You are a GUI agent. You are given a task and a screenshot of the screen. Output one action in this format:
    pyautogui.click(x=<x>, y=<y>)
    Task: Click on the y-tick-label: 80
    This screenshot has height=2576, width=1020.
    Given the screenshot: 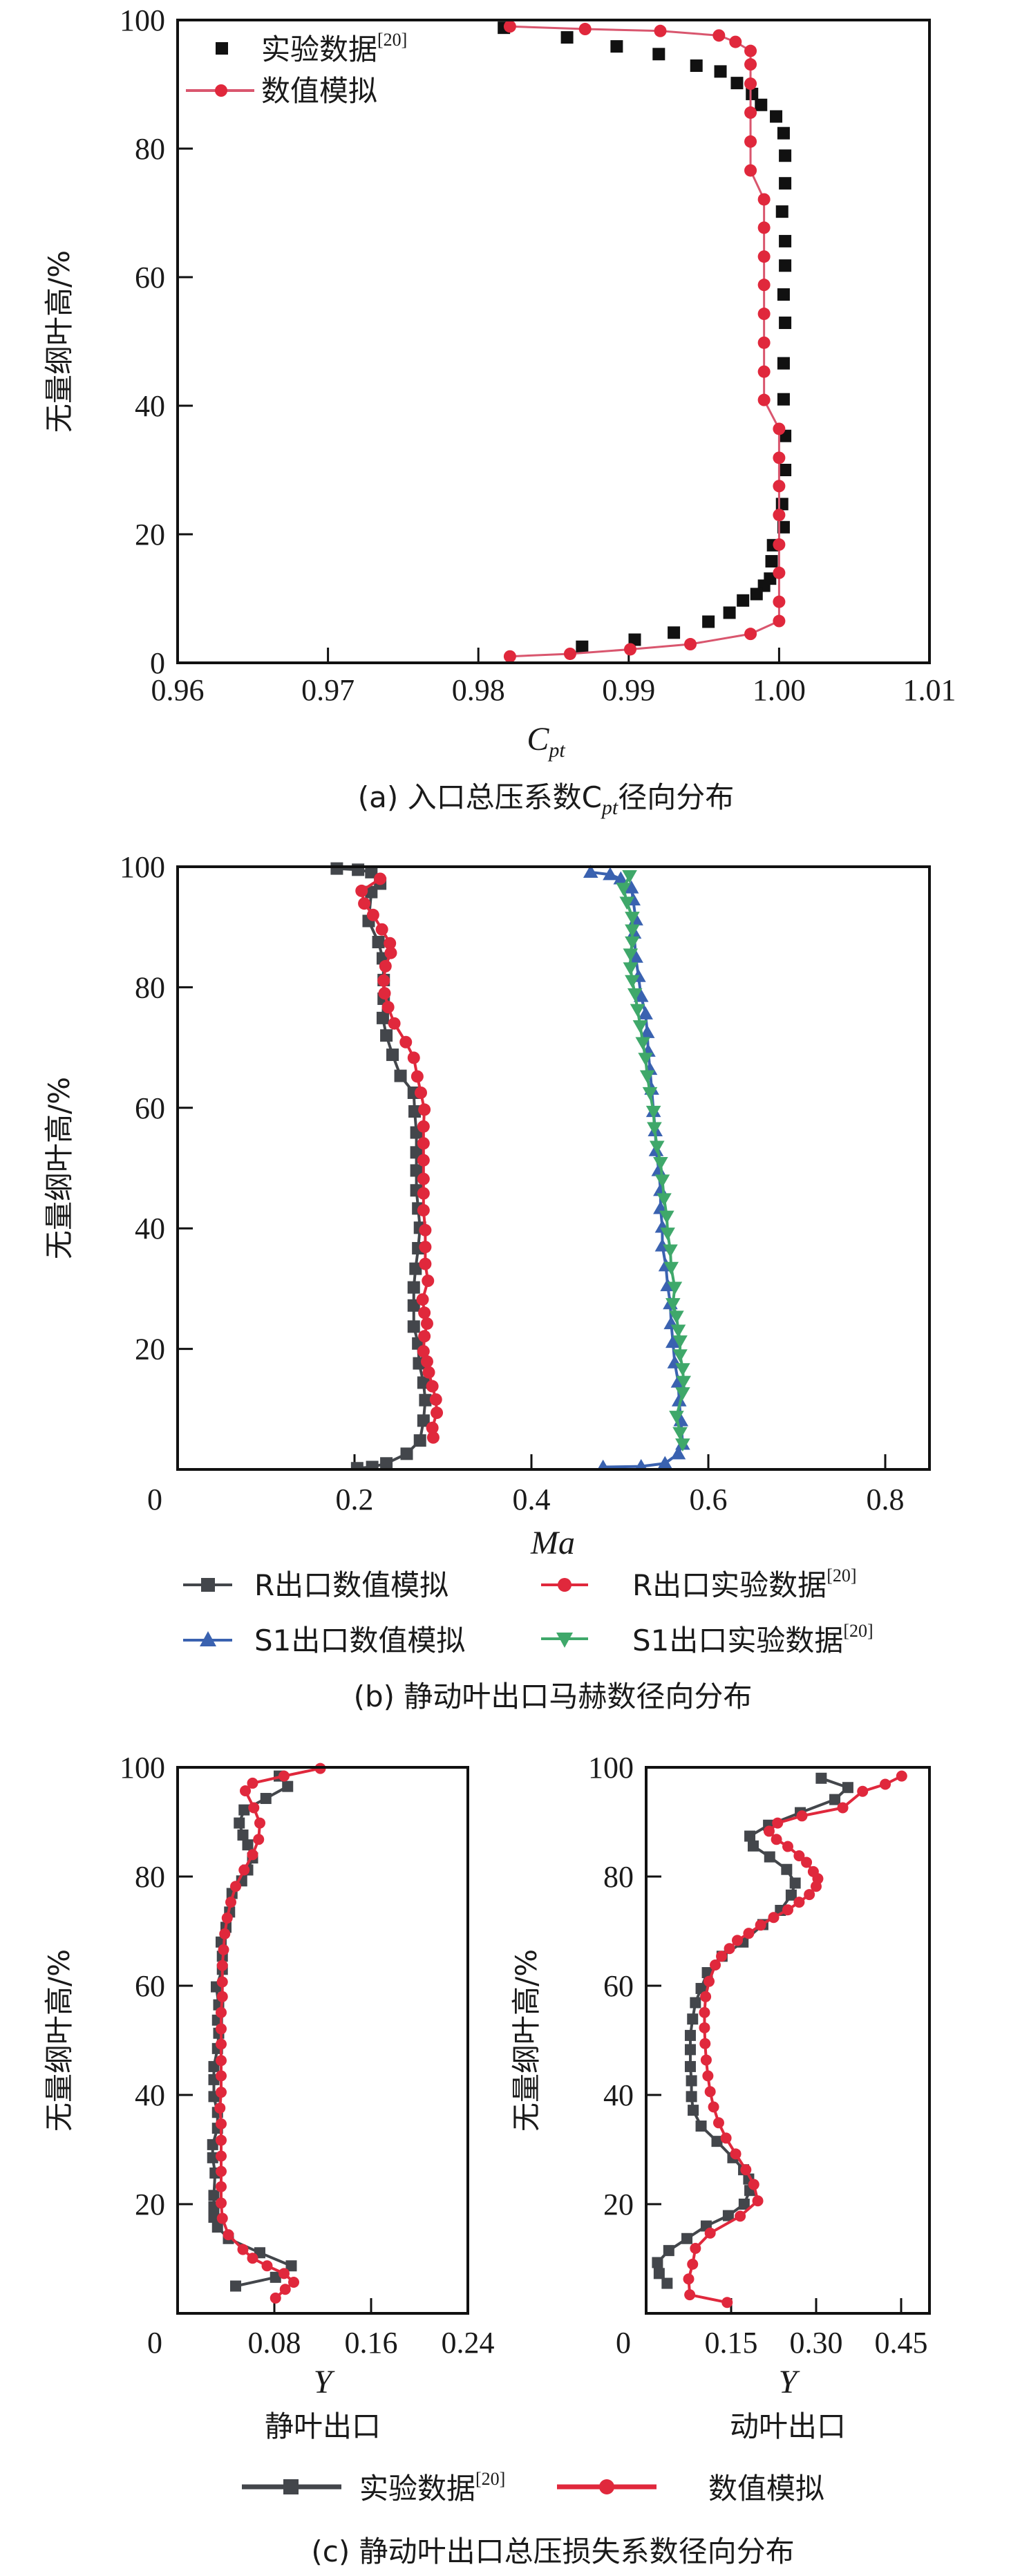 What is the action you would take?
    pyautogui.click(x=150, y=987)
    